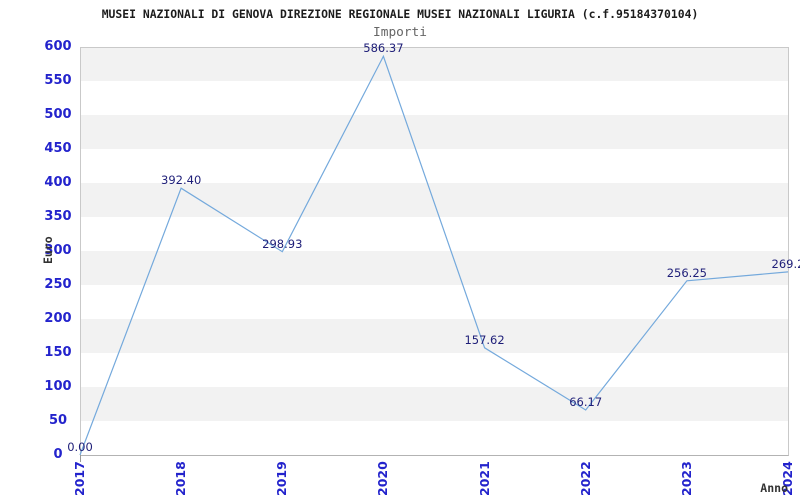 The height and width of the screenshot is (500, 800). Describe the element at coordinates (58, 182) in the screenshot. I see `y-axis-tick-label: 400` at that location.